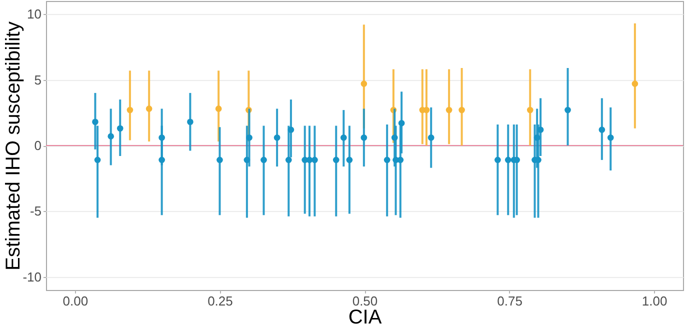  What do you see at coordinates (220, 301) in the screenshot?
I see `x-tick-label: 0.25` at bounding box center [220, 301].